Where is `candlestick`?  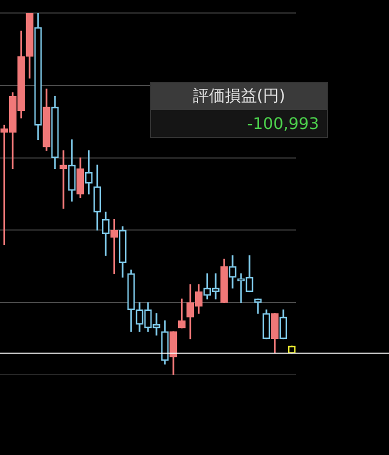
candlestick is located at coordinates (64, 179).